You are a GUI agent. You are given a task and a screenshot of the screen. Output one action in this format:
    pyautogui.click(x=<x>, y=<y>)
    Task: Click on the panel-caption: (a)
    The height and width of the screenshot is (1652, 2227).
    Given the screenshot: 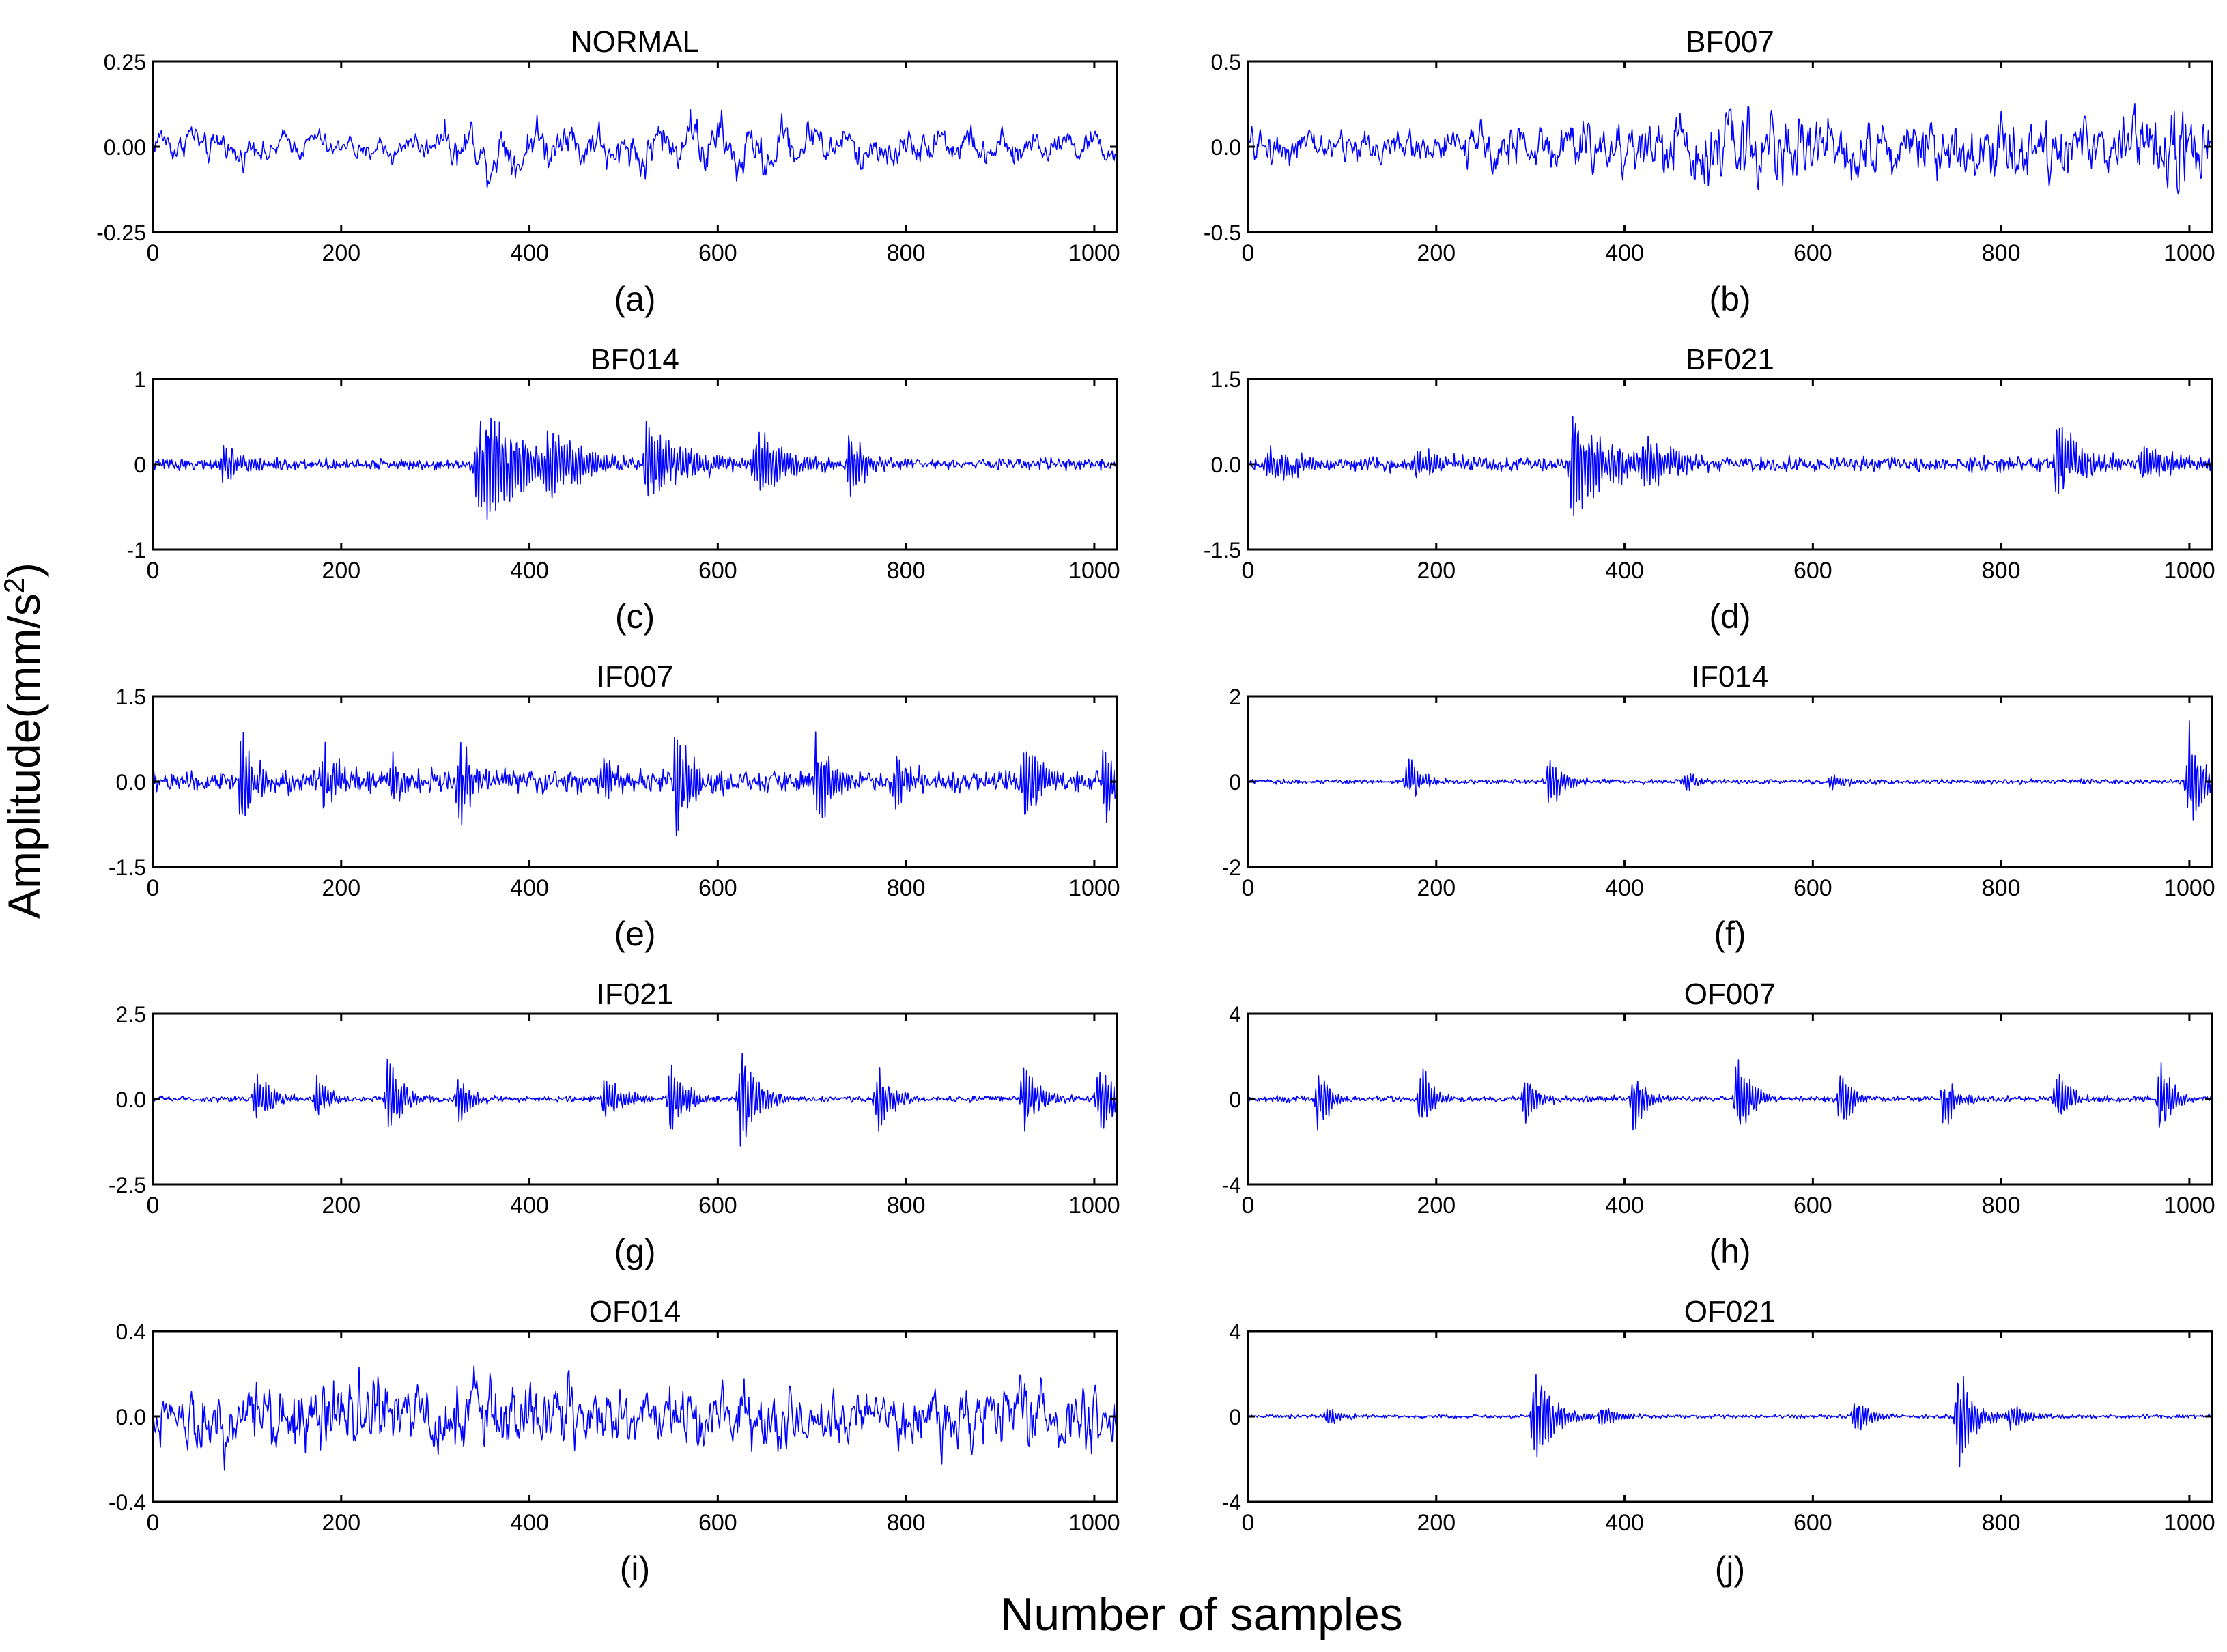 What is the action you would take?
    pyautogui.click(x=634, y=299)
    